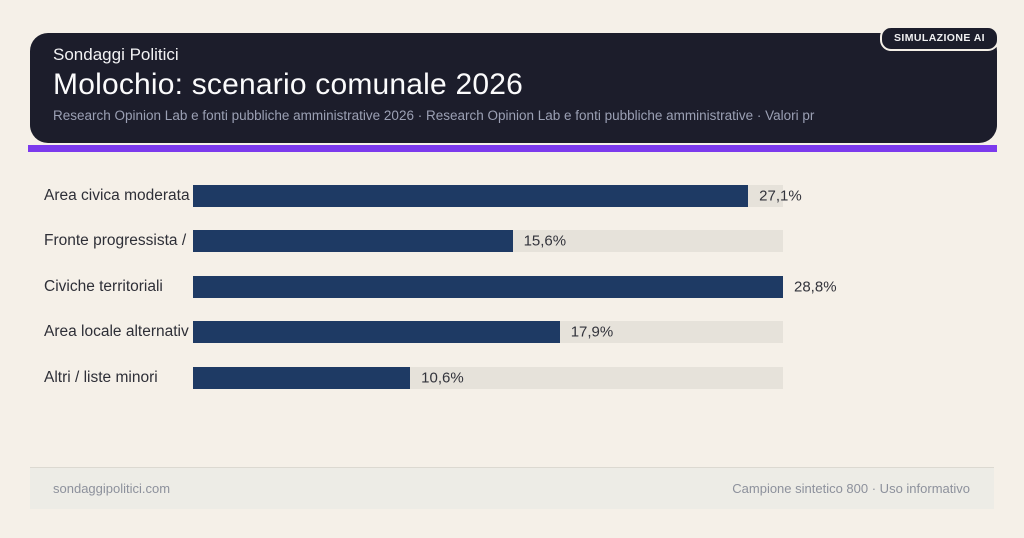 Image resolution: width=1024 pixels, height=538 pixels. What do you see at coordinates (939, 38) in the screenshot?
I see `ai-simulation-badge: SIMULAZIONE AI` at bounding box center [939, 38].